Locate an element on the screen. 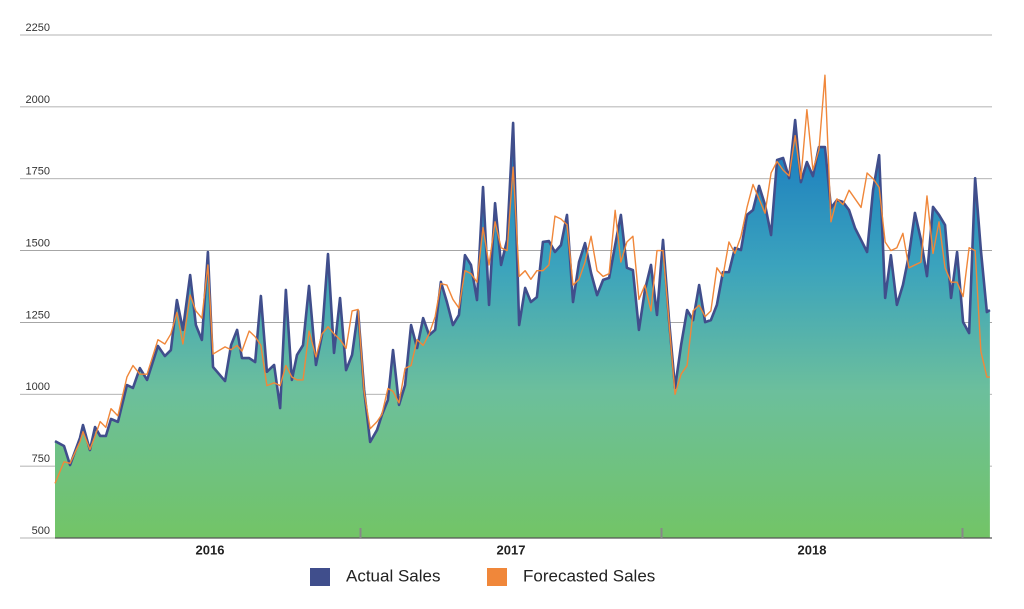  y-tick-label: 1000 is located at coordinates (38, 387).